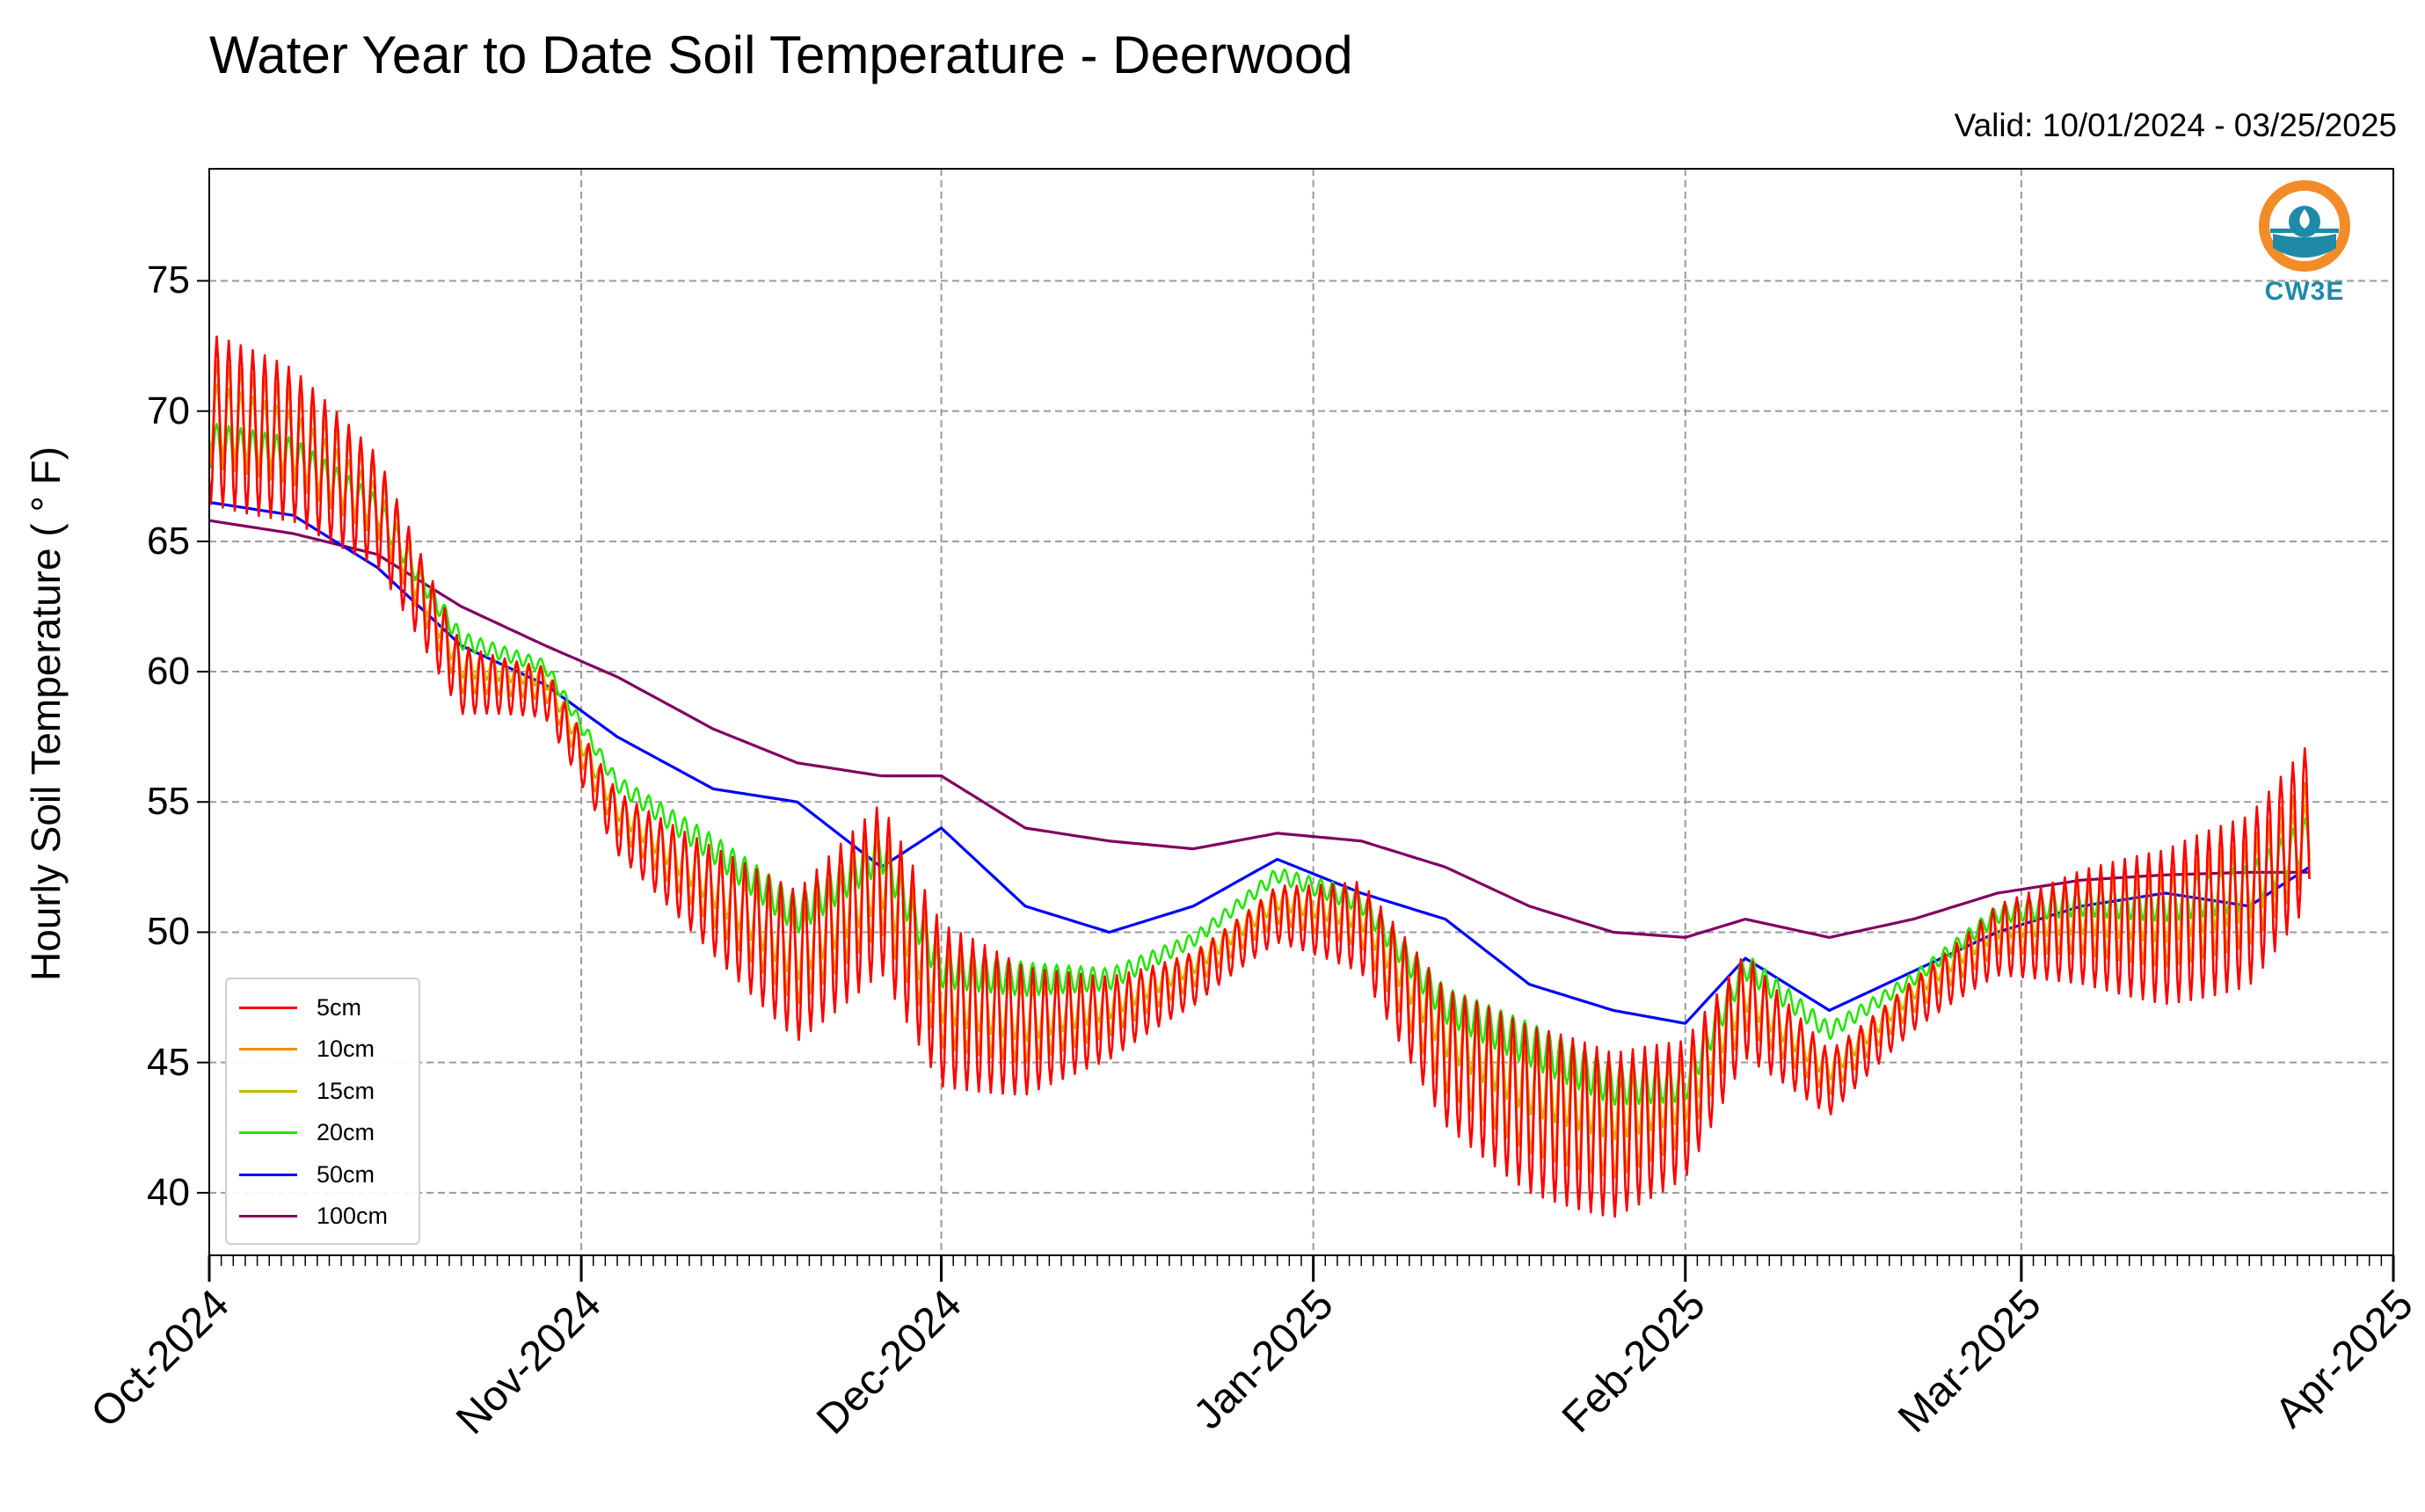  What do you see at coordinates (168, 541) in the screenshot?
I see `y-tick-label: 65` at bounding box center [168, 541].